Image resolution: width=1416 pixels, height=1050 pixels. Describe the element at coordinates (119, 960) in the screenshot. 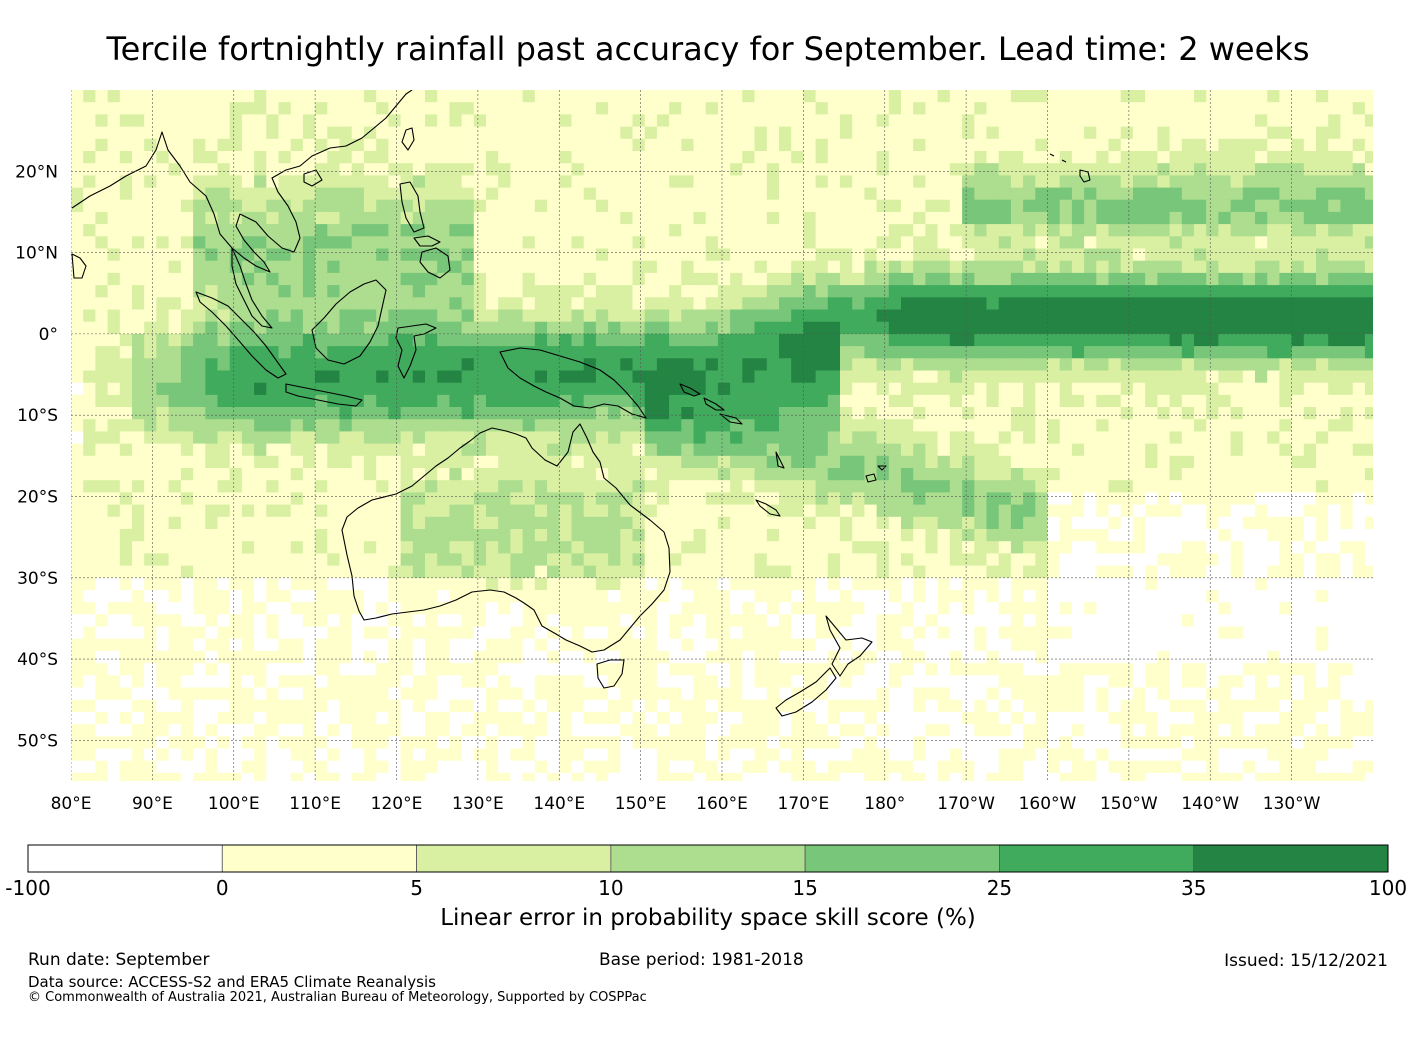

I see `run-date: Run date: September` at that location.